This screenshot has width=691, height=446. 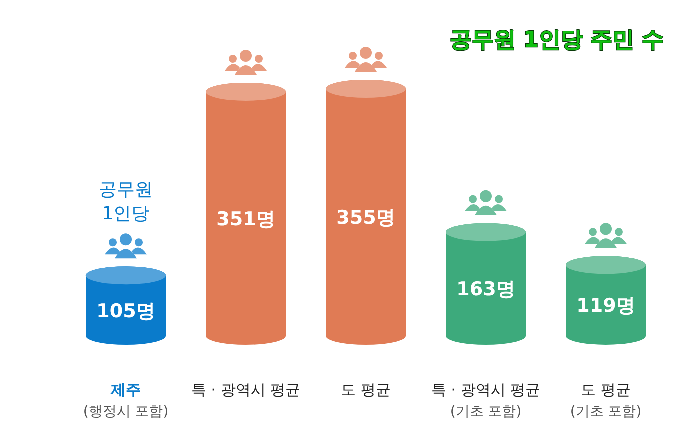 I want to click on chart-title: 공무원 1인당 주민 수, so click(x=557, y=40).